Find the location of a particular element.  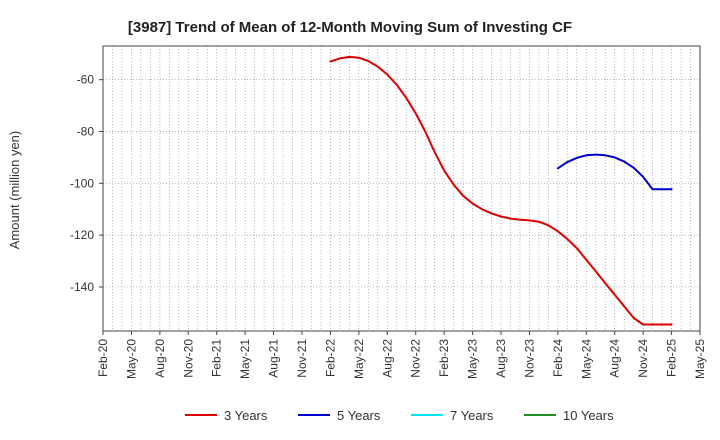

x-tick-label: May-23 is located at coordinates (473, 359).